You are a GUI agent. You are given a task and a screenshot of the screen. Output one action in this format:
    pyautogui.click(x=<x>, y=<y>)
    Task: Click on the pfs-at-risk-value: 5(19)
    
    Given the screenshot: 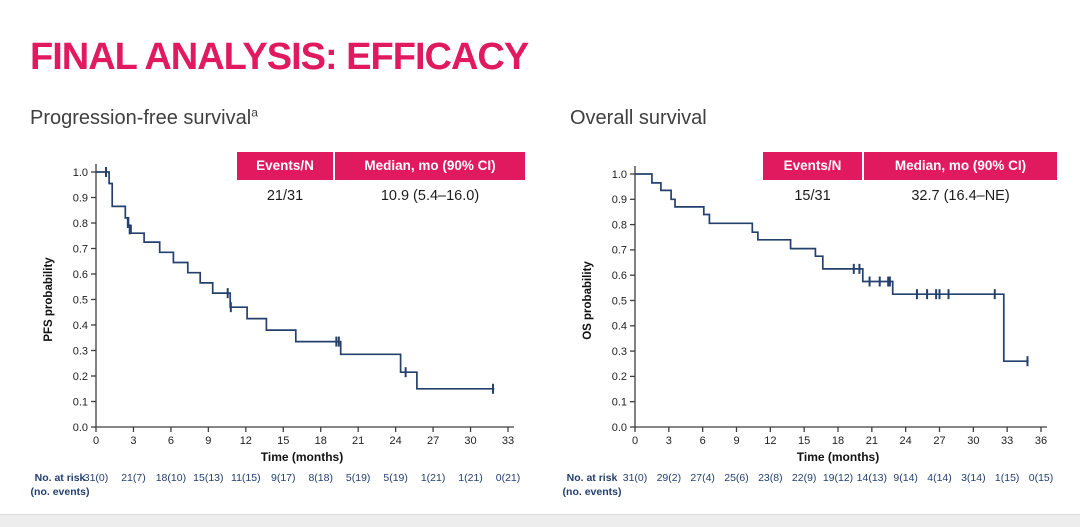 What is the action you would take?
    pyautogui.click(x=395, y=478)
    